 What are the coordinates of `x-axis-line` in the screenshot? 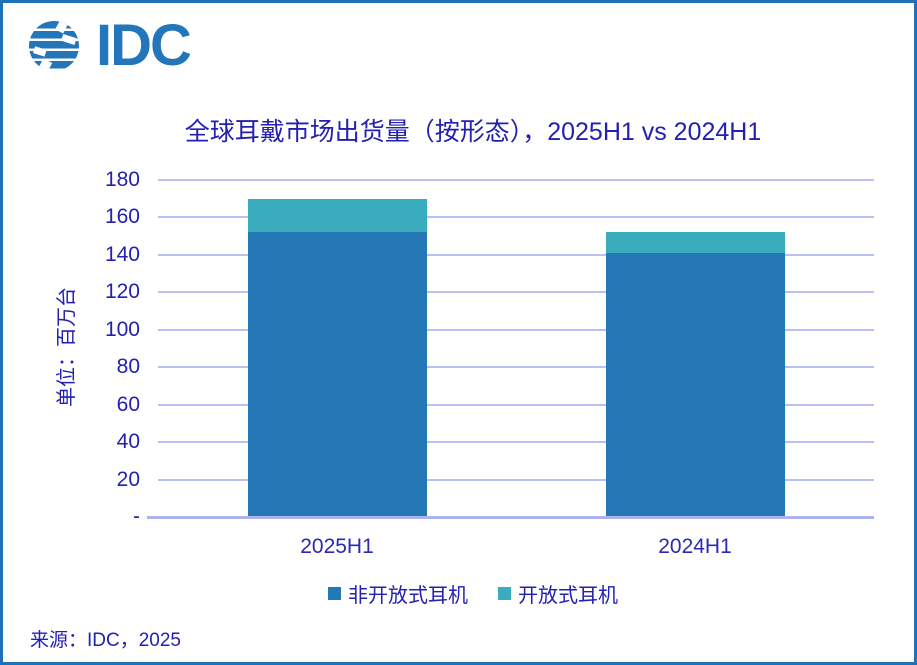 It's located at (510, 517).